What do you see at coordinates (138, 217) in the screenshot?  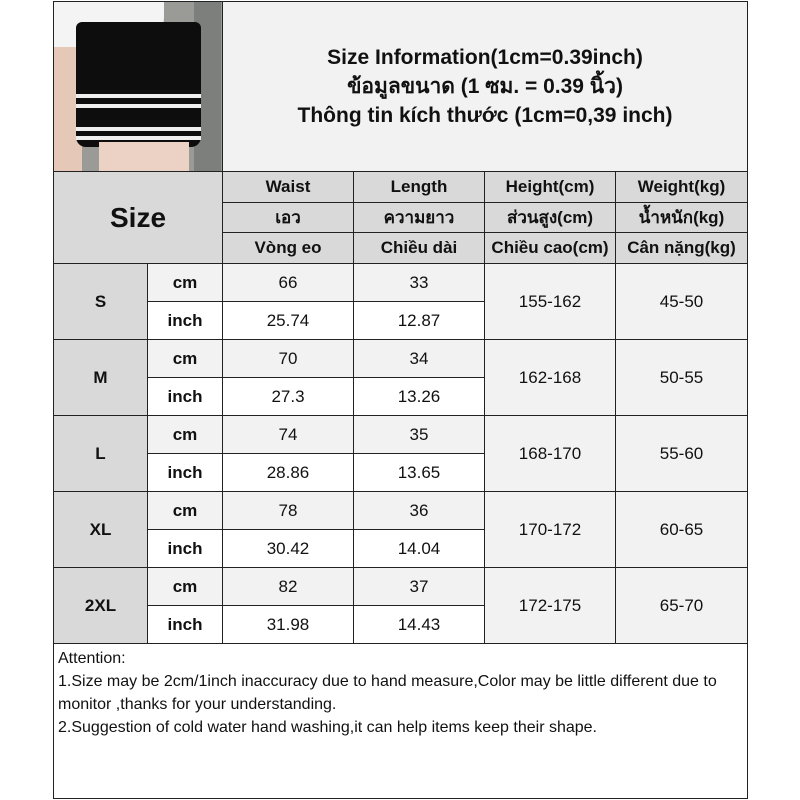 I see `size-header: Size` at bounding box center [138, 217].